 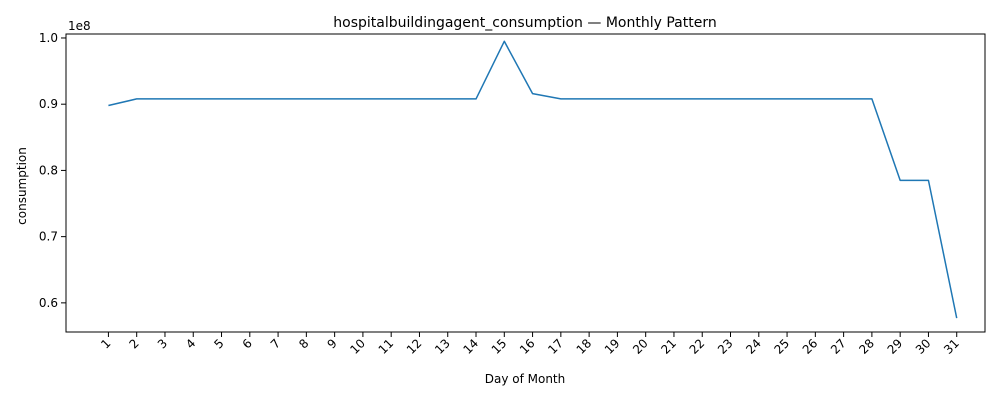 I want to click on x-tick-label: 22, so click(x=697, y=346).